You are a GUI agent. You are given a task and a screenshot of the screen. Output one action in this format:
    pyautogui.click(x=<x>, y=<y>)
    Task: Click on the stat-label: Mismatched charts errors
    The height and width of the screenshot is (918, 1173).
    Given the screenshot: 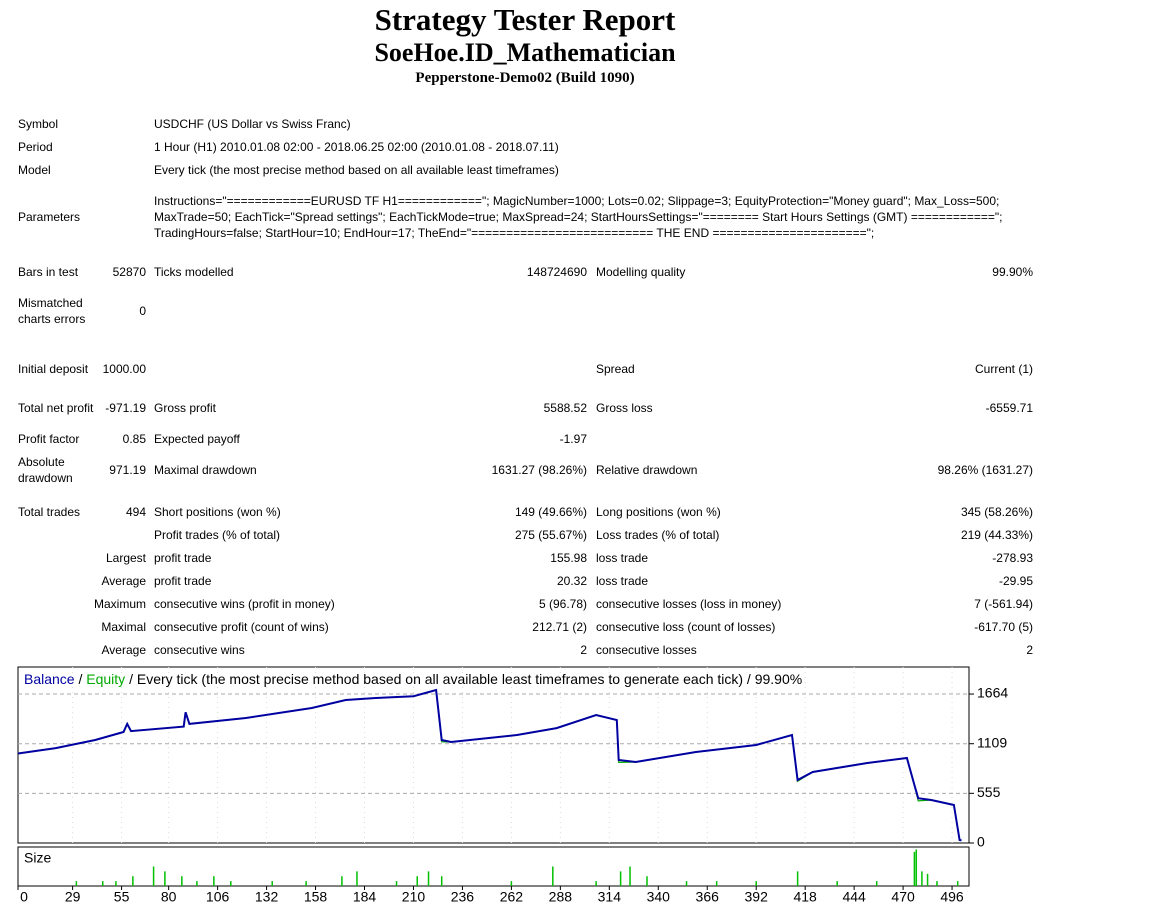 What is the action you would take?
    pyautogui.click(x=52, y=311)
    